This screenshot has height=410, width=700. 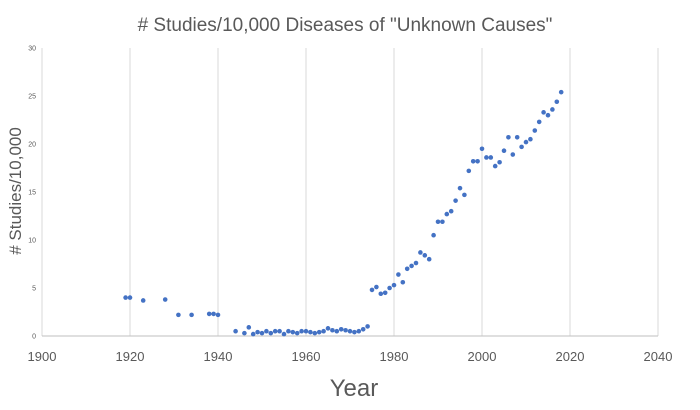 What do you see at coordinates (34, 337) in the screenshot?
I see `y-tick-label: 0` at bounding box center [34, 337].